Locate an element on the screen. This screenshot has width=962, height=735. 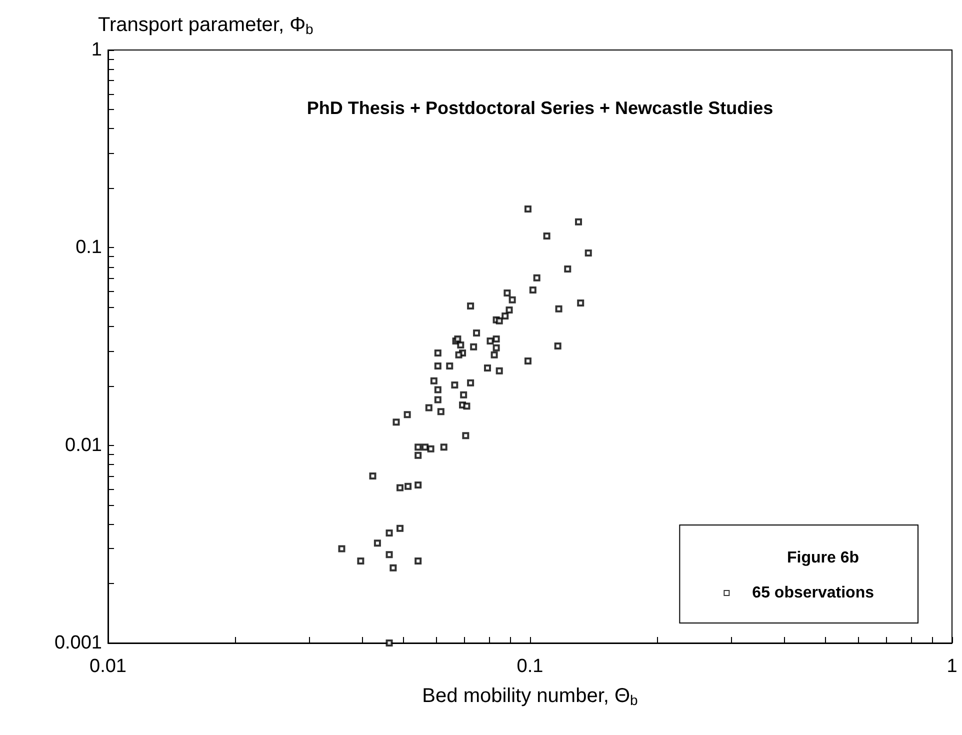
legend-title: Figure 6b is located at coordinates (823, 558).